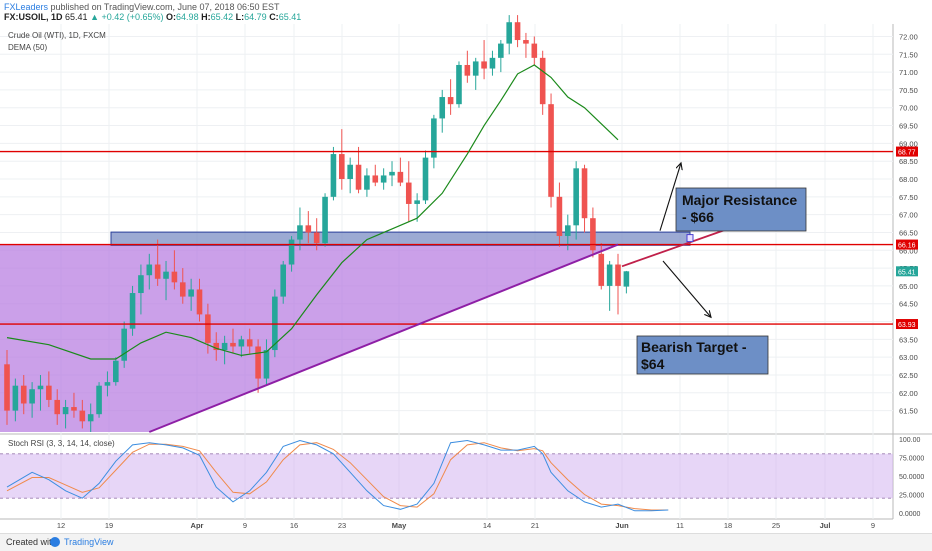  I want to click on close-value: 65.41, so click(290, 17).